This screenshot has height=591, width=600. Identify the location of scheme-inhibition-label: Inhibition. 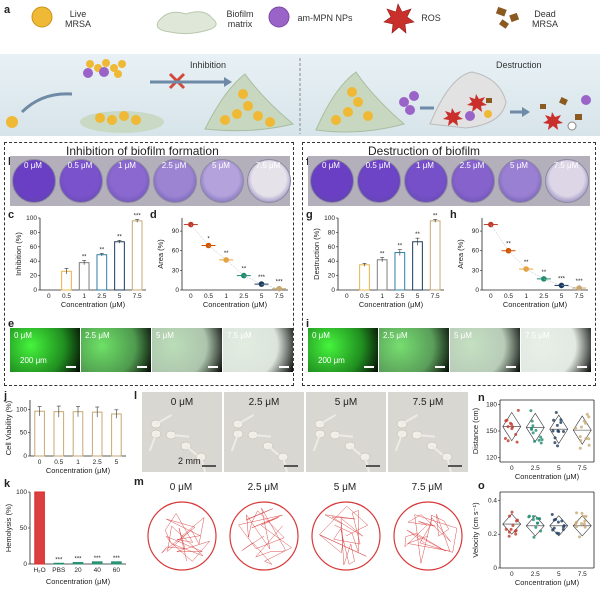
(208, 65).